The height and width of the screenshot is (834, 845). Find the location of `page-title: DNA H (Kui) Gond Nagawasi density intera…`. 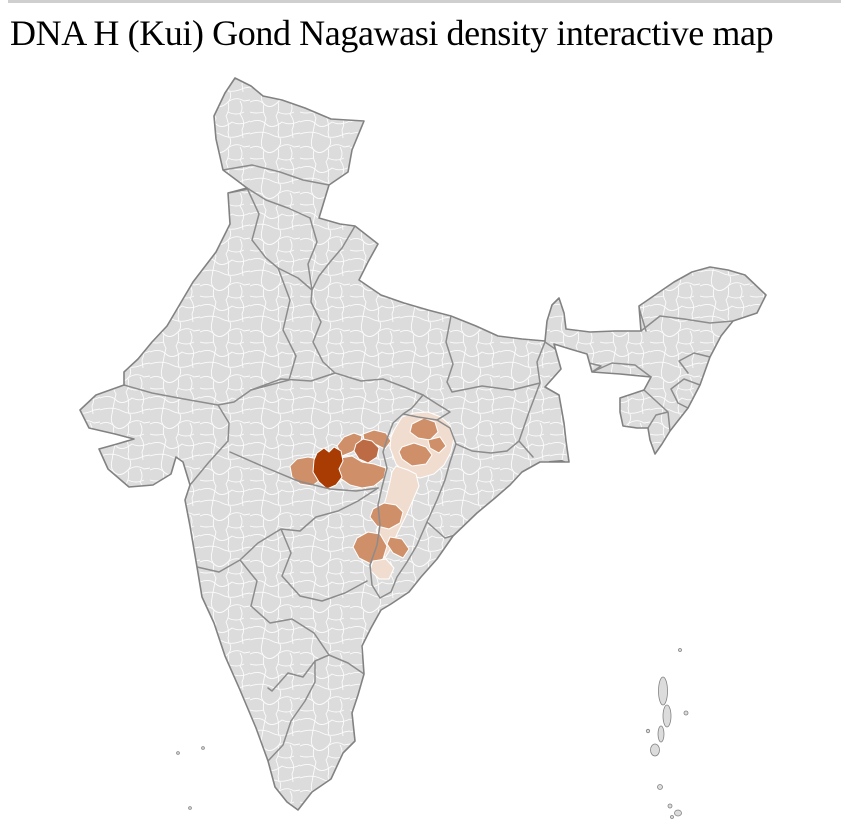

page-title: DNA H (Kui) Gond Nagawasi density intera… is located at coordinates (392, 33).